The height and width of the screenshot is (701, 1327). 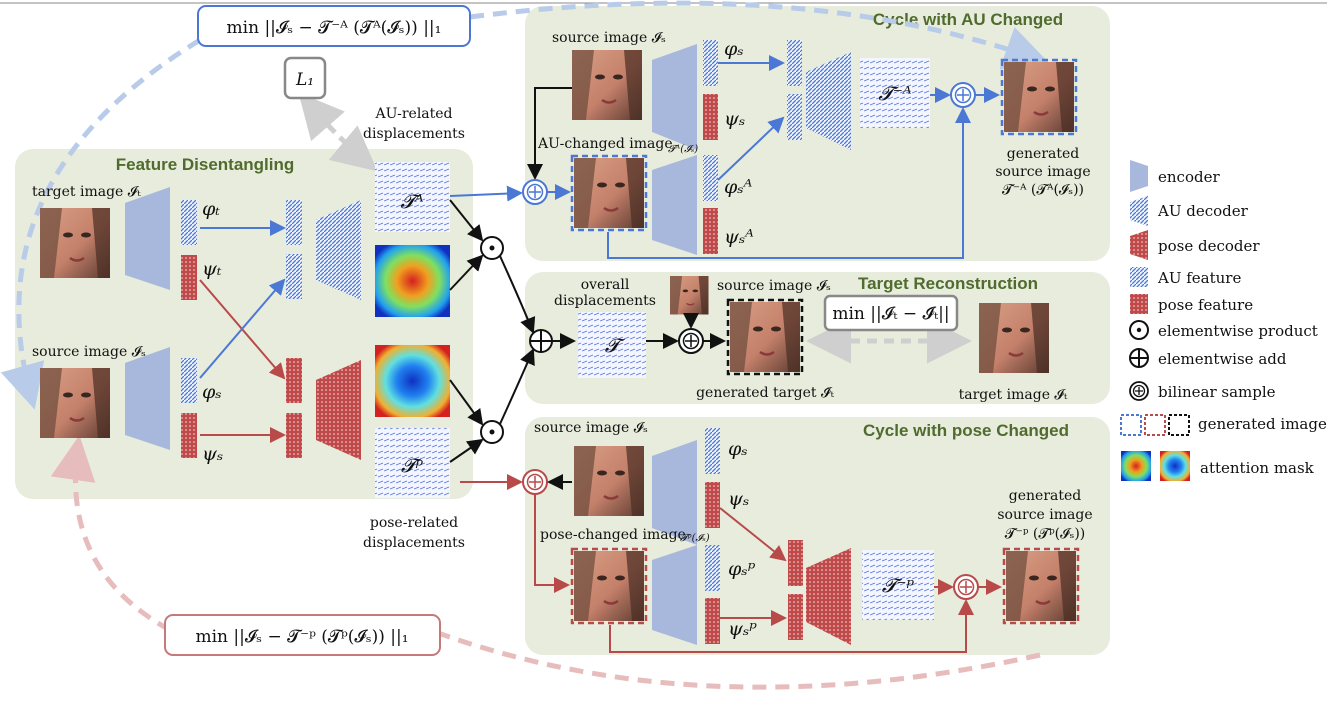 What do you see at coordinates (301, 637) in the screenshot?
I see `pose-loss-formula: min ||𝓘ₛ − 𝓣⁻ᵖ (𝓣ᵖ(𝓘ₛ)) ||₁` at bounding box center [301, 637].